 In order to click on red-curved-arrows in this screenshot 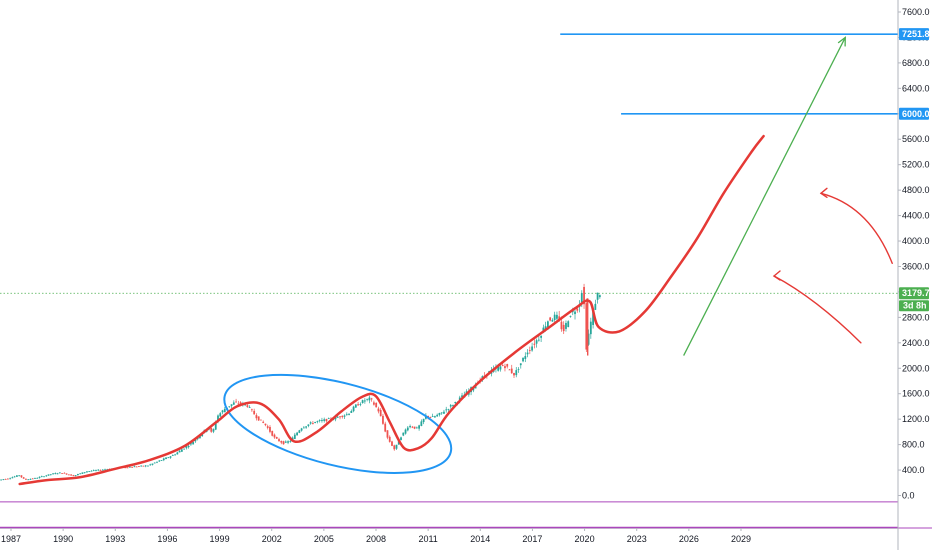, I will do `click(832, 265)`.